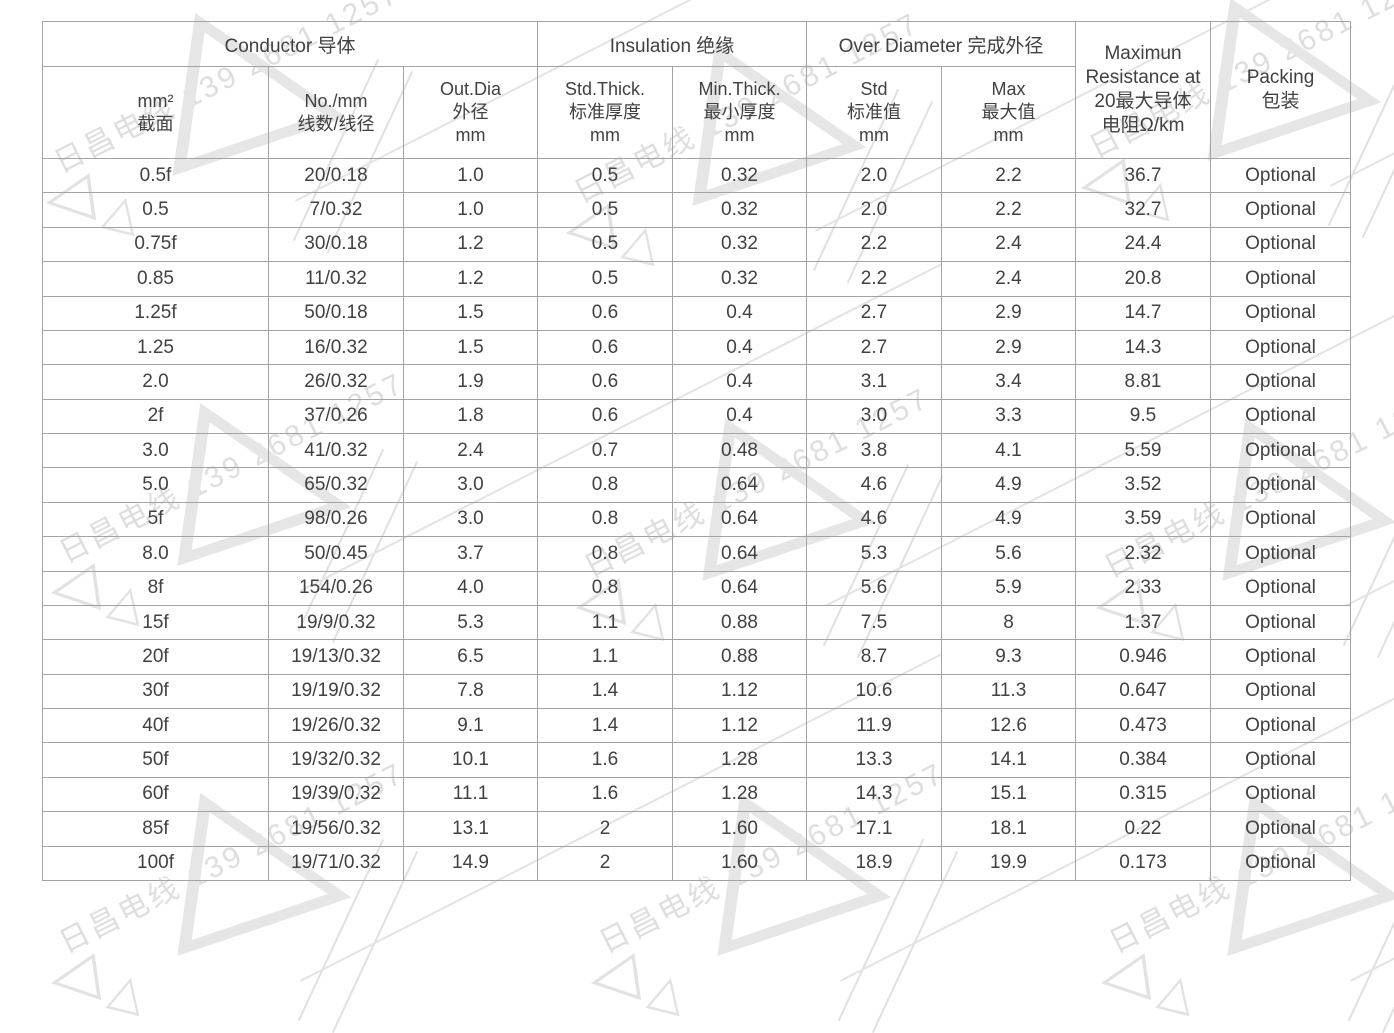 This screenshot has height=1033, width=1394. I want to click on table-cell: 19/26/0.32, so click(336, 725).